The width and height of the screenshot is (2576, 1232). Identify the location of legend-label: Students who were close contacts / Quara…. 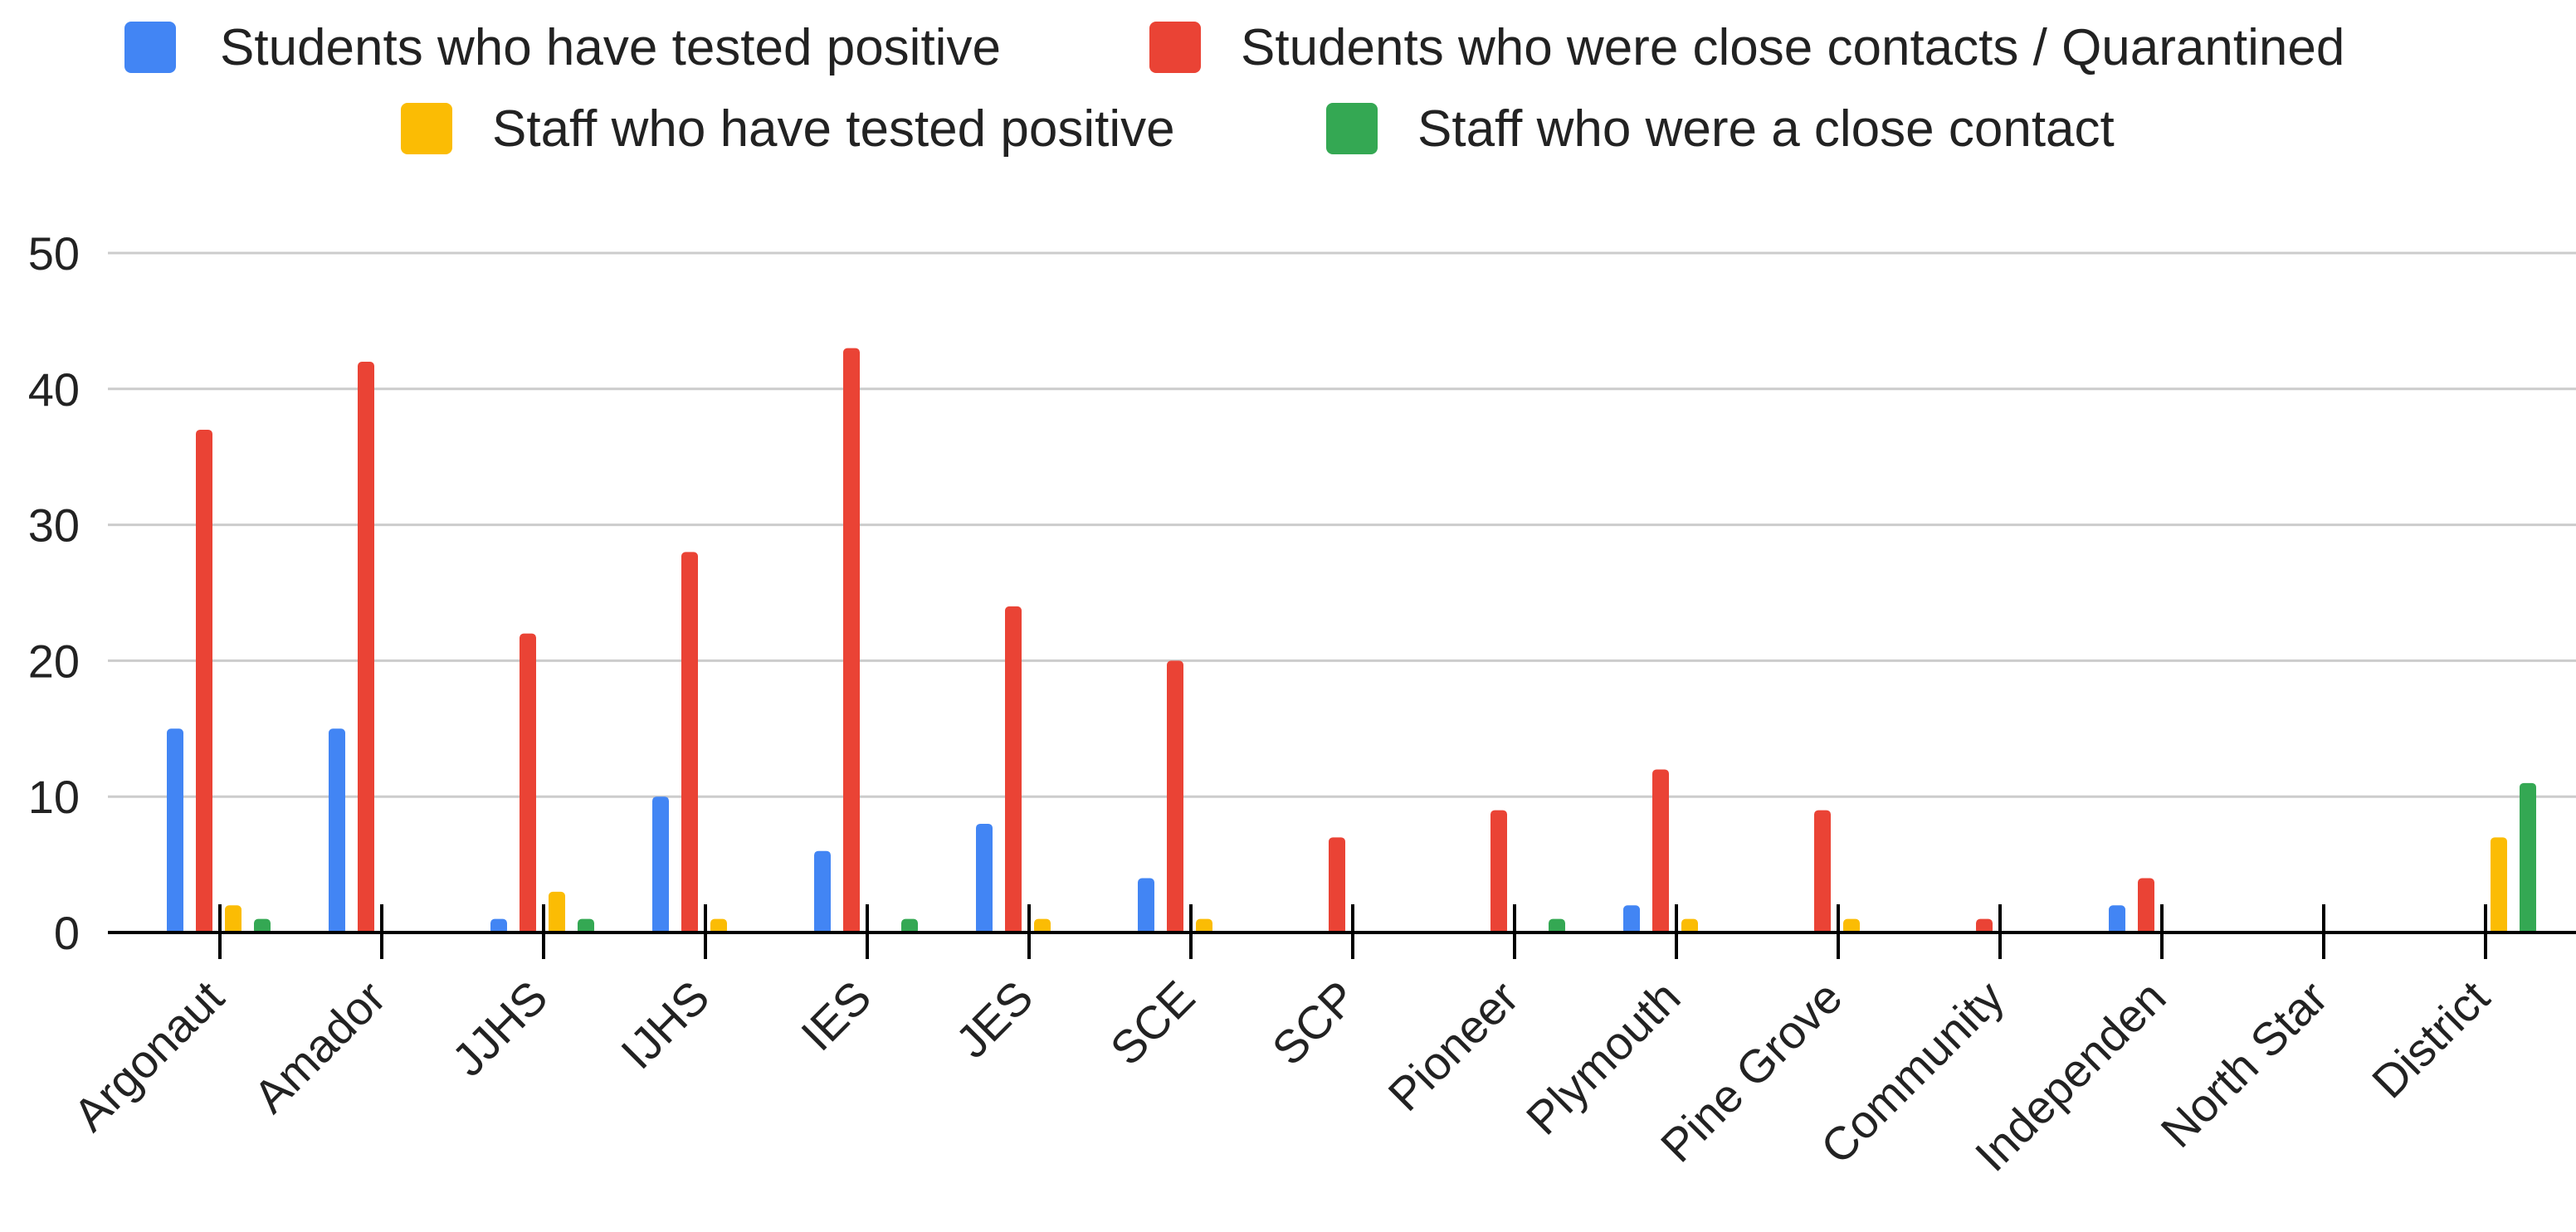
(1792, 47).